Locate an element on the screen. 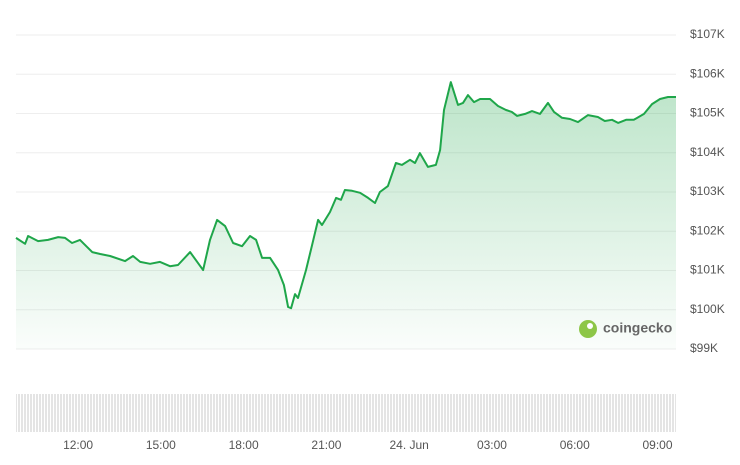  x-tick-label: 03:00 is located at coordinates (492, 445).